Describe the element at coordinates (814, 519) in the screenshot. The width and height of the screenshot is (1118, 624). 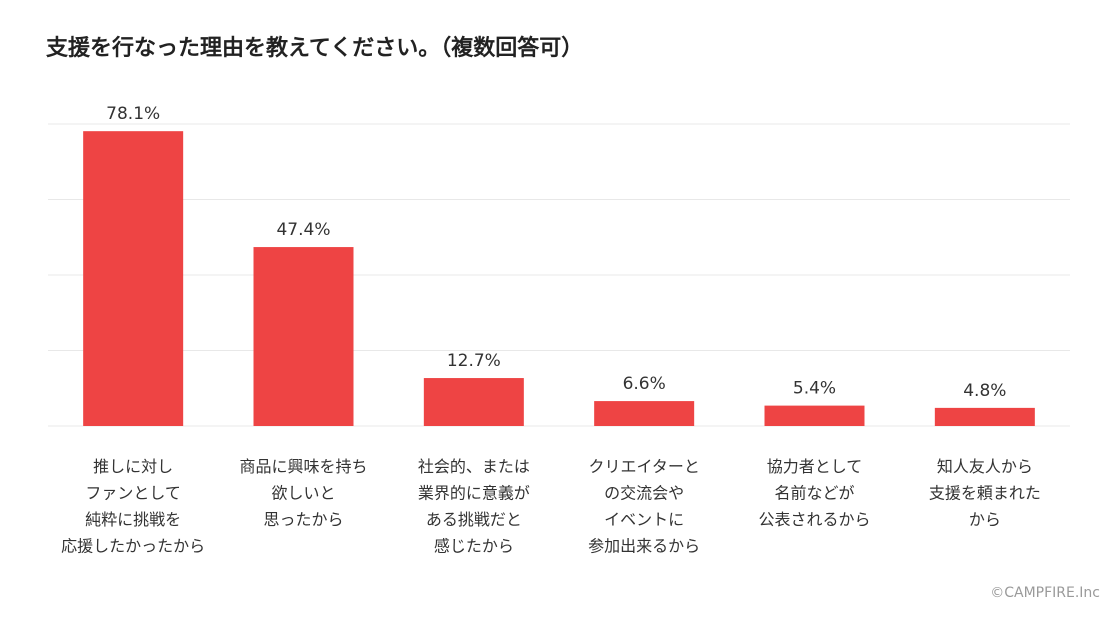
I see `category-label-line: 公表されるから` at that location.